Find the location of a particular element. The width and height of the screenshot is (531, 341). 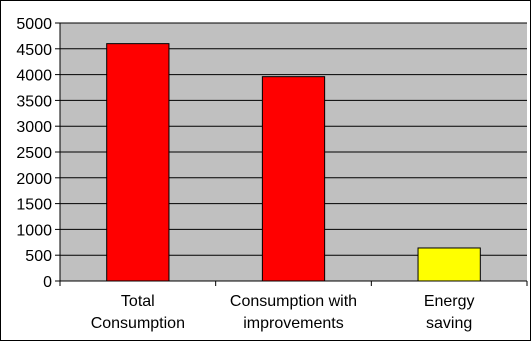

y-tick-label: 3500 is located at coordinates (34, 101).